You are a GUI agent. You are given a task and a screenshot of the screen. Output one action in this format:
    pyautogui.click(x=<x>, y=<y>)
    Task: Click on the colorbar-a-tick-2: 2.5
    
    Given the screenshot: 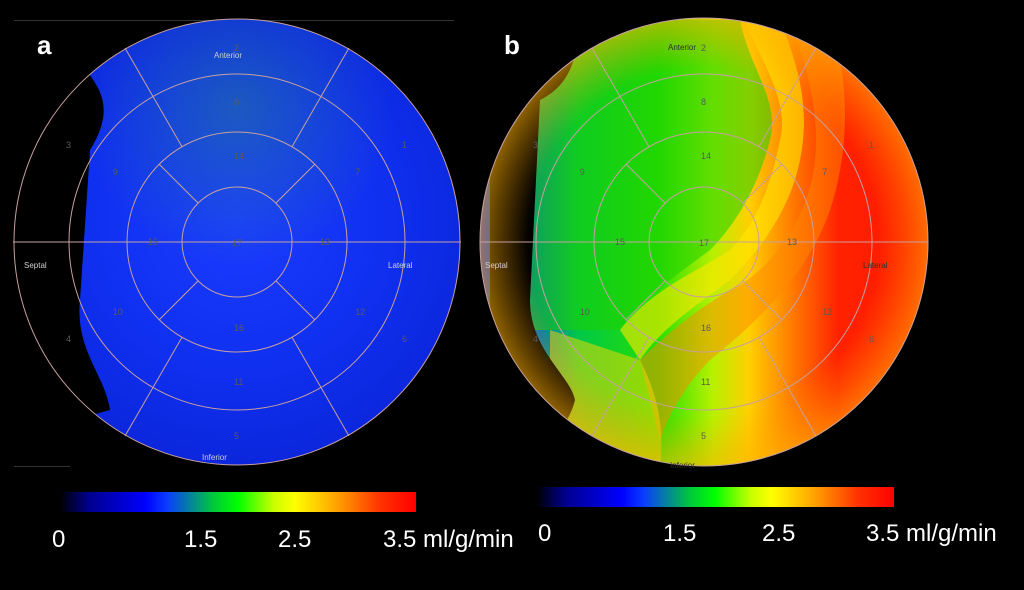 What is the action you would take?
    pyautogui.click(x=295, y=539)
    